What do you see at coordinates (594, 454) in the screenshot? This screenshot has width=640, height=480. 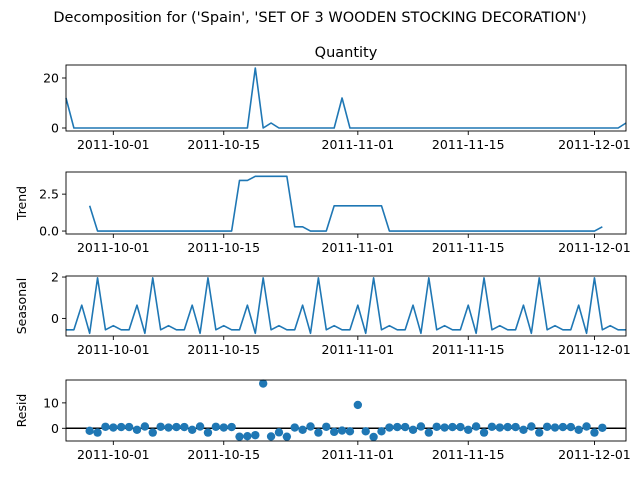 I see `resid-x-tick-label: 2011-12-01` at bounding box center [594, 454].